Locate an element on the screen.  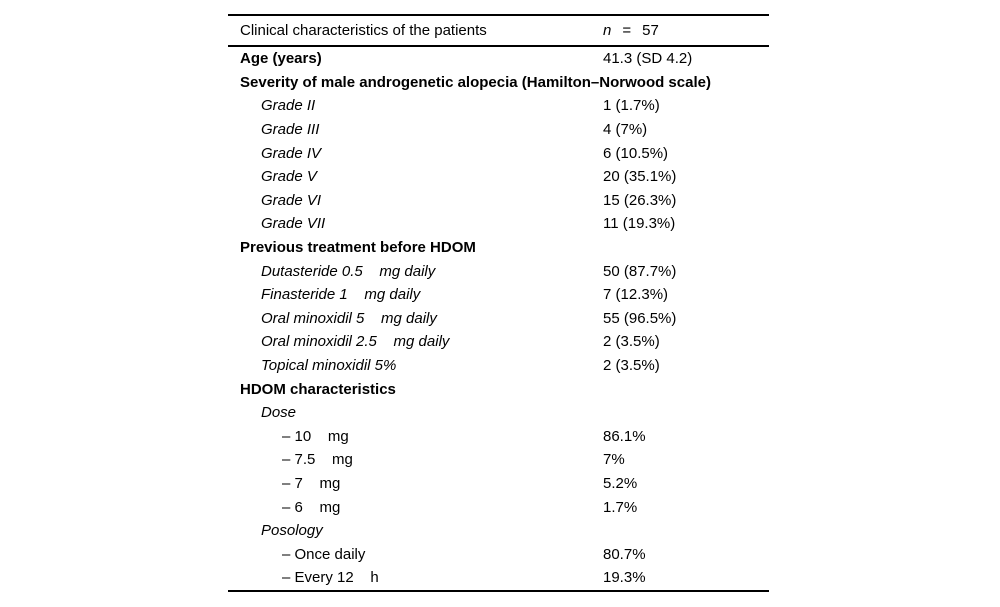
table-row: – 7.5 mg 7% is located at coordinates (498, 460).